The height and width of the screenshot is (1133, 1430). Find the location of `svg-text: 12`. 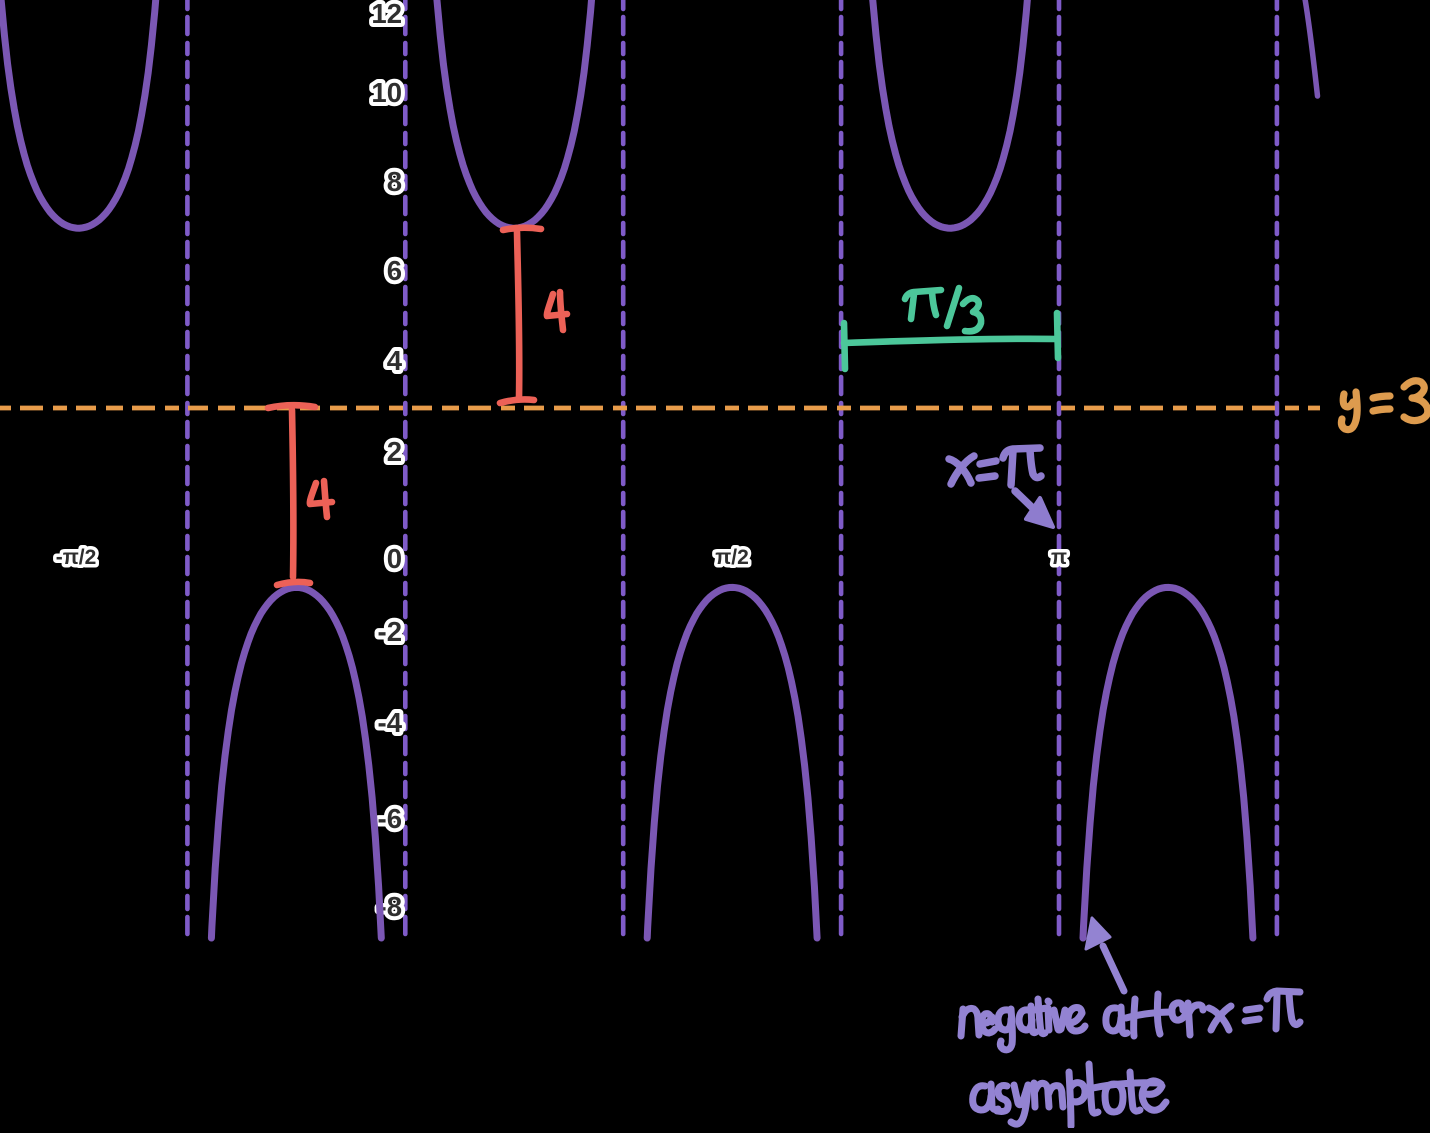

svg-text: 12 is located at coordinates (386, 14).